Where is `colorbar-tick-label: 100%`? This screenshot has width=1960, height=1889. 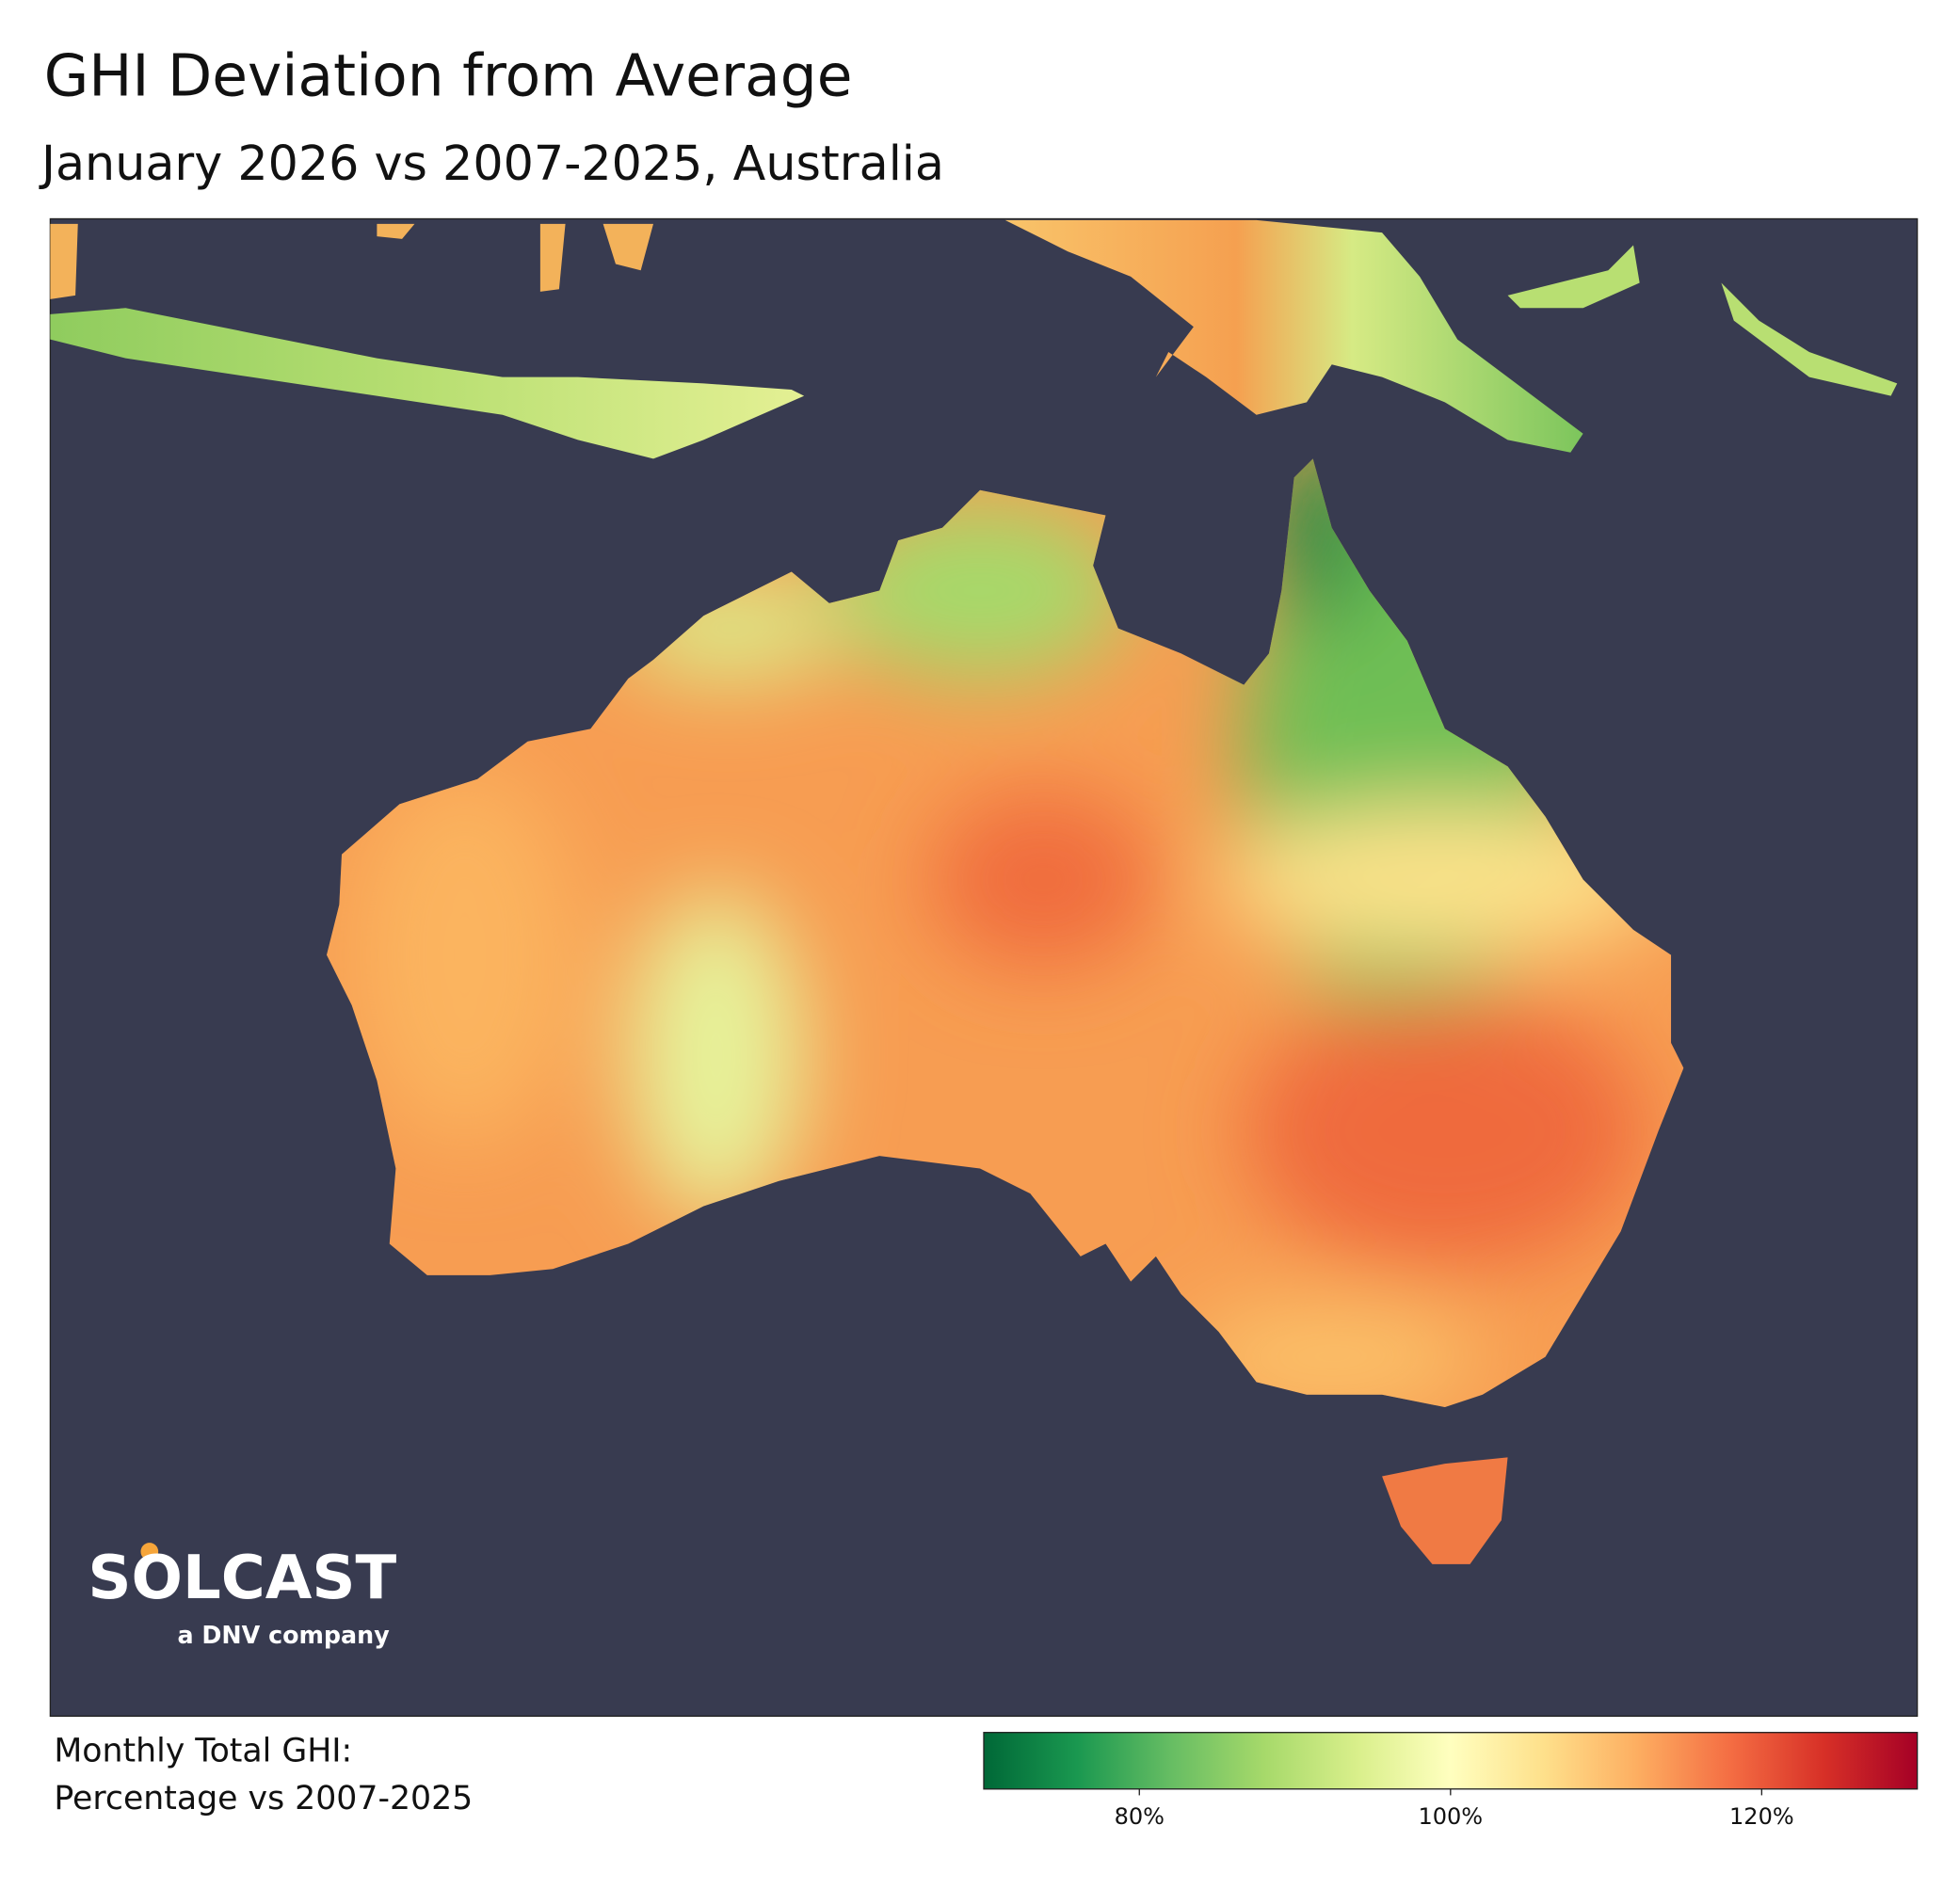 colorbar-tick-label: 100% is located at coordinates (1450, 1816).